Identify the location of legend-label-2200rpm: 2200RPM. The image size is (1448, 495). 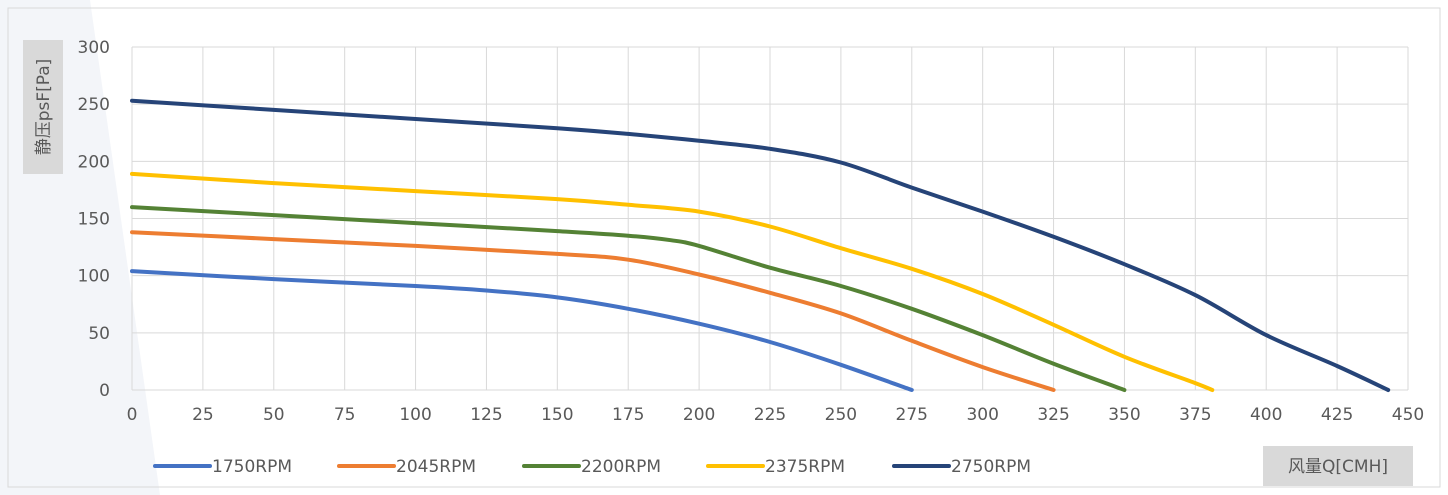
(621, 467).